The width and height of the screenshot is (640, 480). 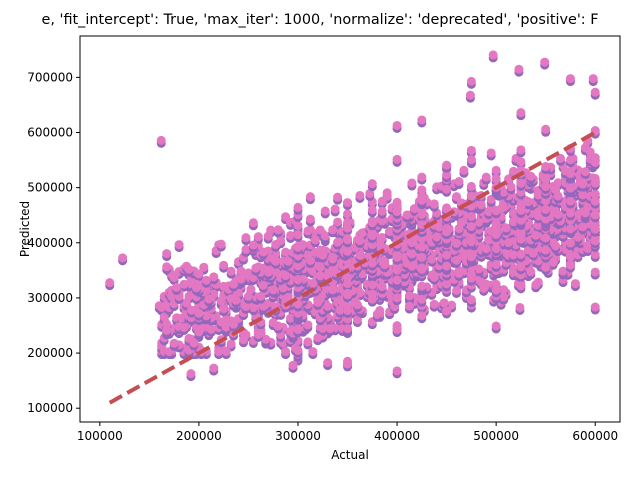 What do you see at coordinates (25, 229) in the screenshot?
I see `y-axis-label: Predicted` at bounding box center [25, 229].